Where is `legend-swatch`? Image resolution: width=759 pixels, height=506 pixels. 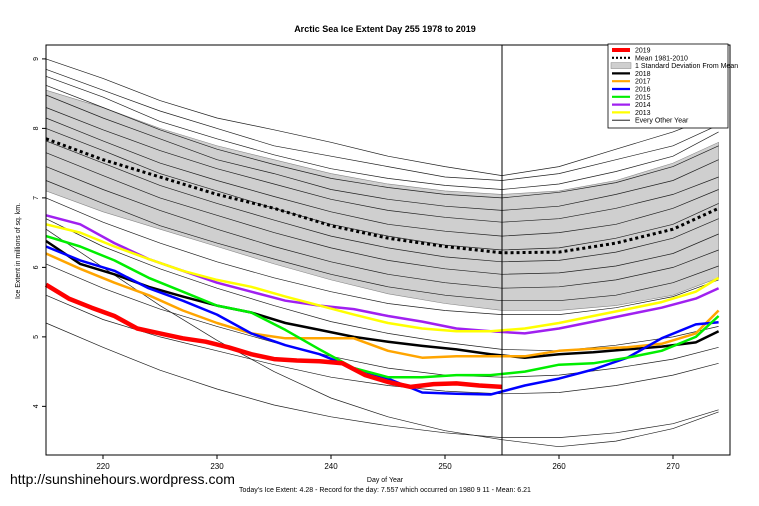
legend-swatch is located at coordinates (621, 65).